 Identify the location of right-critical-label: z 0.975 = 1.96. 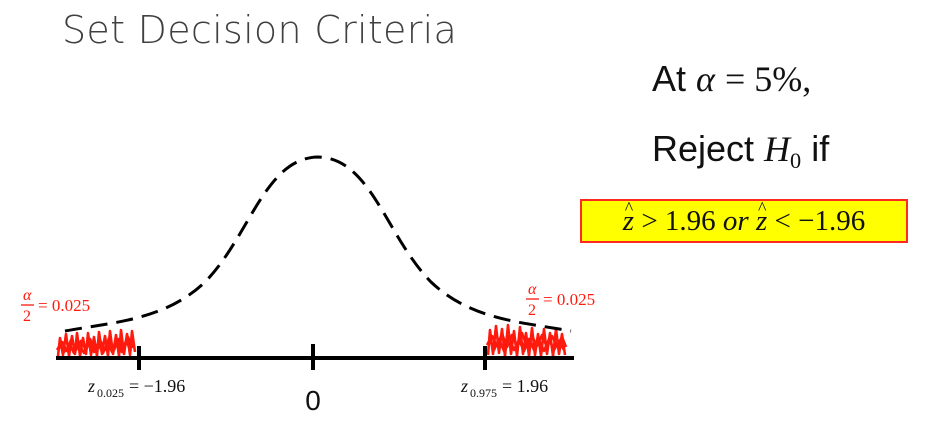
(504, 388).